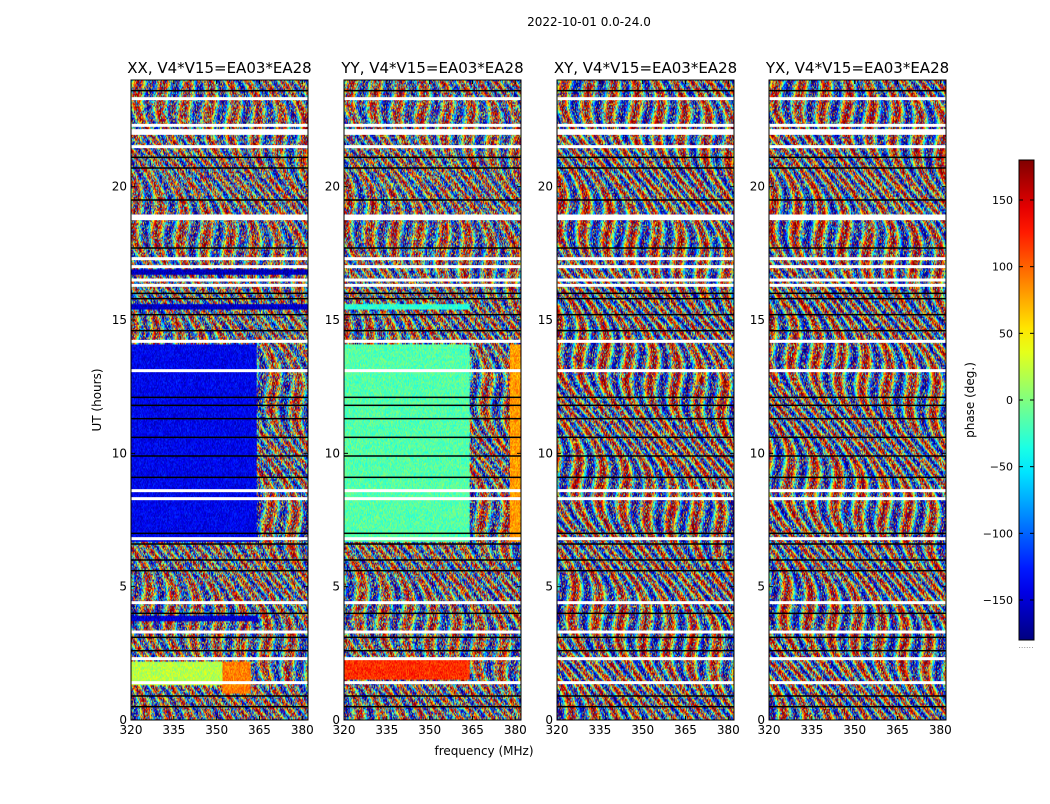 This screenshot has width=1050, height=804. What do you see at coordinates (970, 400) in the screenshot?
I see `colorbar-label: phase (deg.)` at bounding box center [970, 400].